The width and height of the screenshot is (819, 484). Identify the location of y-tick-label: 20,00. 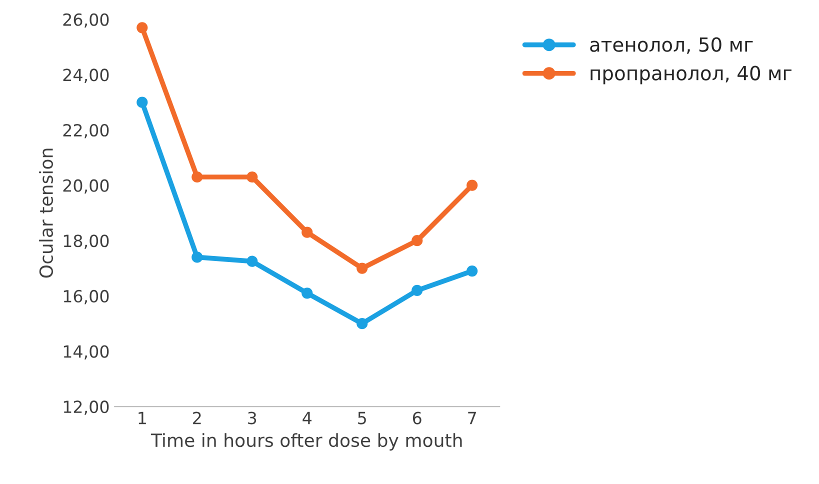
(86, 186).